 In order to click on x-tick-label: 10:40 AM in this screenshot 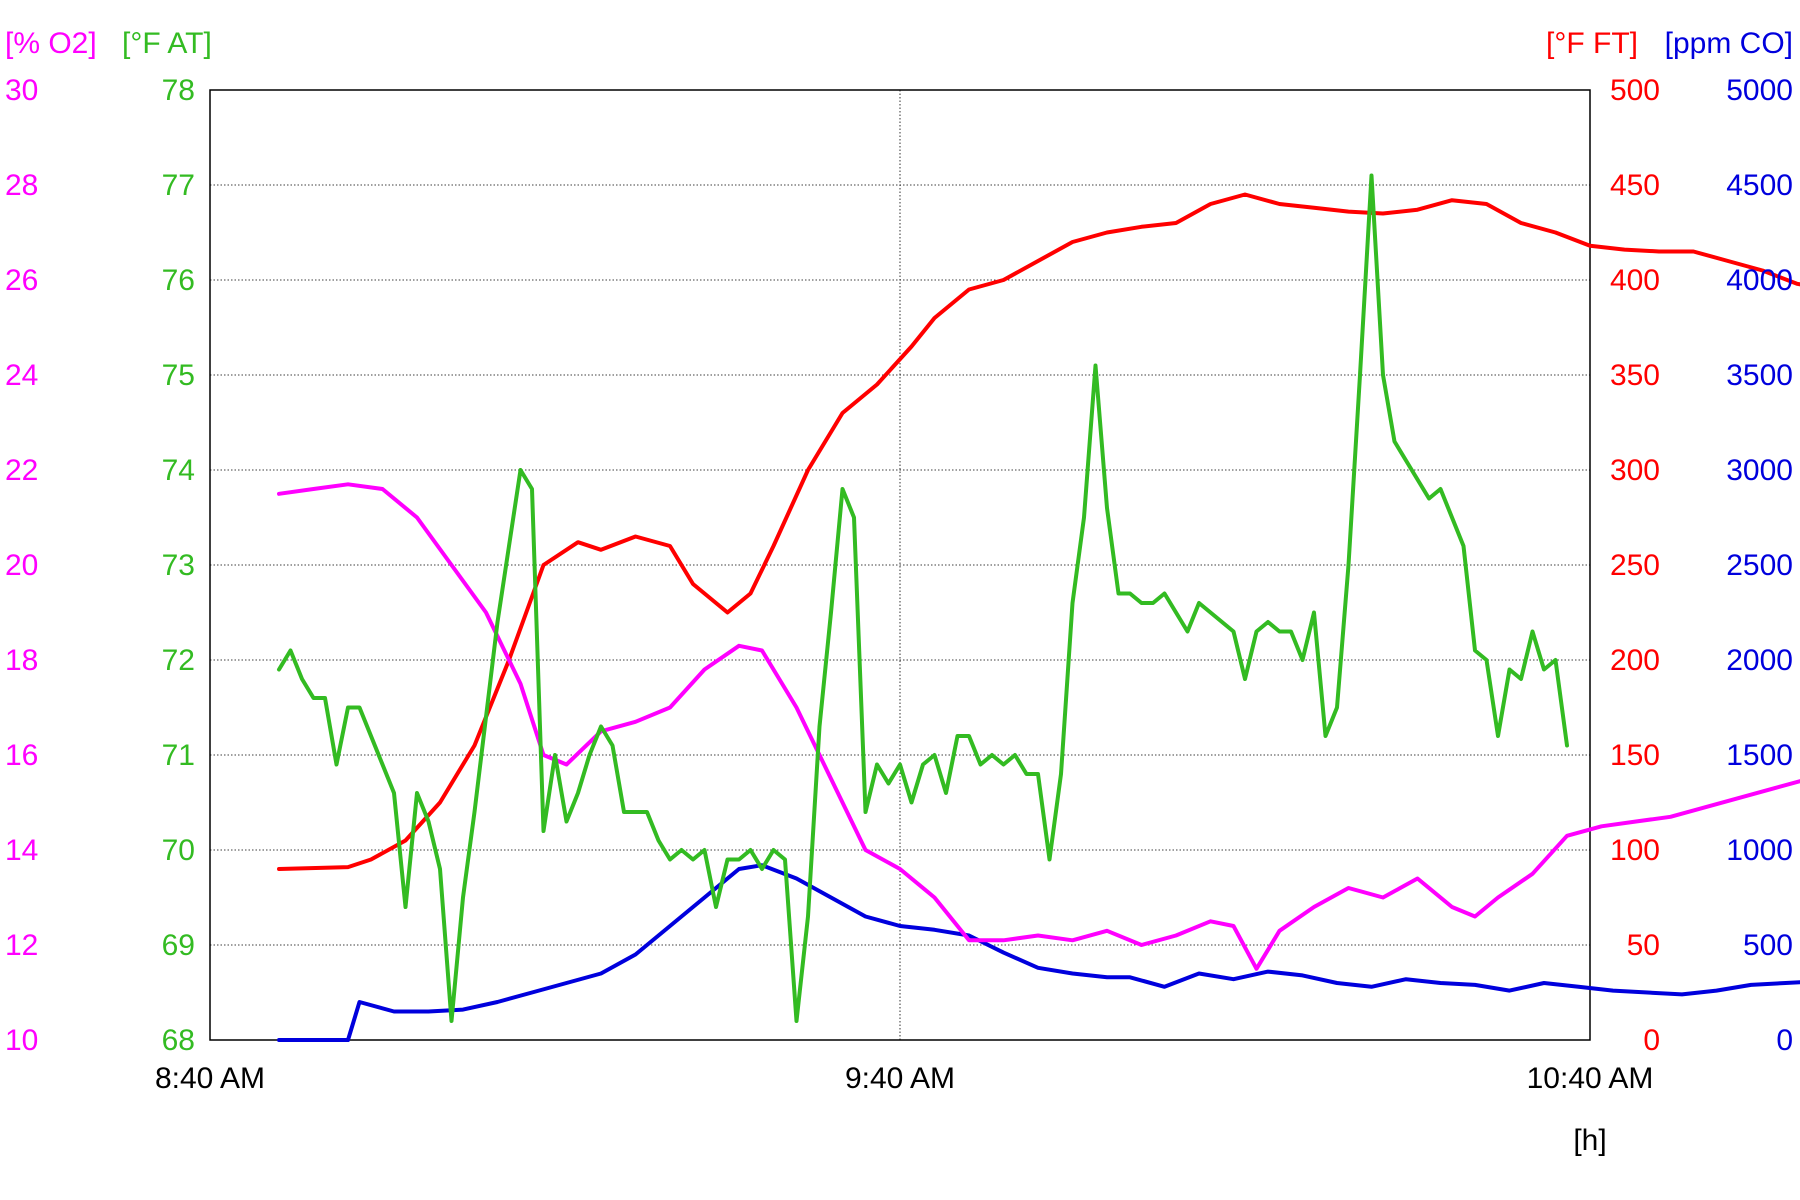, I will do `click(1590, 1078)`.